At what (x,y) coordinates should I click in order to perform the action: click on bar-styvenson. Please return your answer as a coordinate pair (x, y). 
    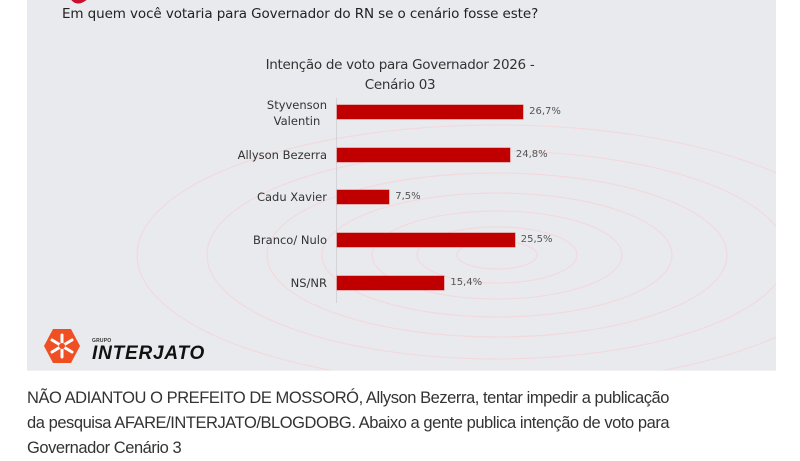
    Looking at the image, I should click on (430, 112).